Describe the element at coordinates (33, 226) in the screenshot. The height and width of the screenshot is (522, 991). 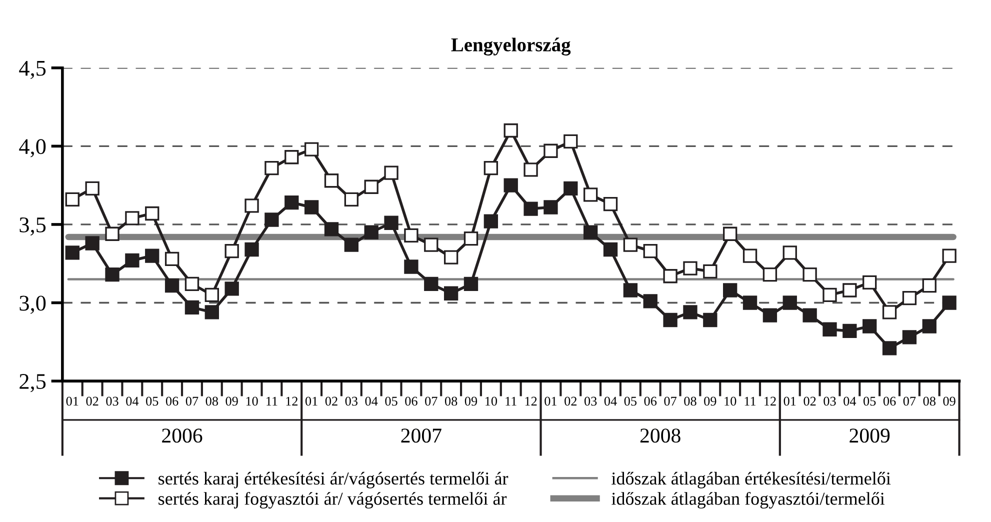
I see `y-tick-label: 3,5` at that location.